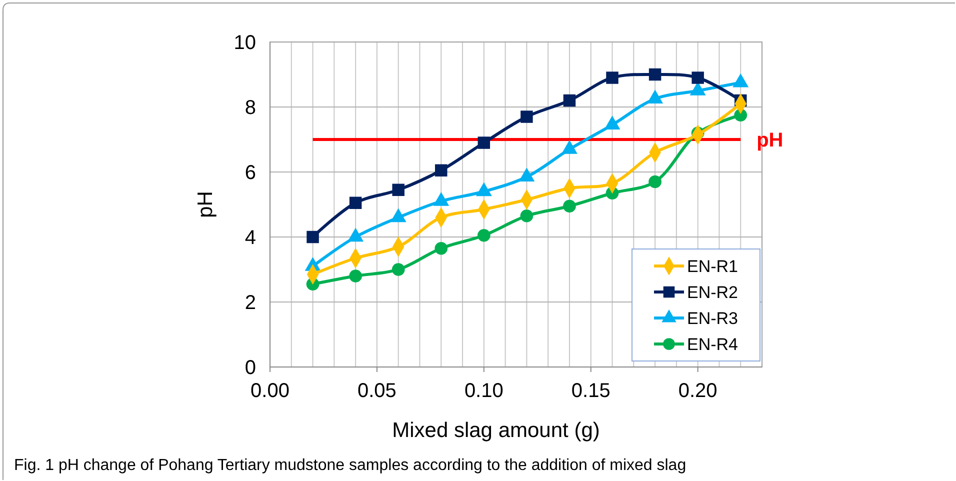 Image resolution: width=956 pixels, height=481 pixels. Describe the element at coordinates (250, 303) in the screenshot. I see `y-tick-label: 2` at that location.